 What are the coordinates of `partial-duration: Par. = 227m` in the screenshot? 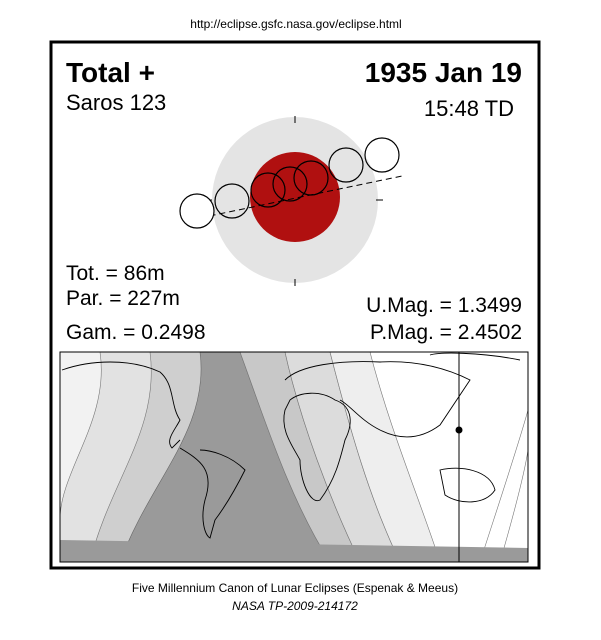 It's located at (123, 298).